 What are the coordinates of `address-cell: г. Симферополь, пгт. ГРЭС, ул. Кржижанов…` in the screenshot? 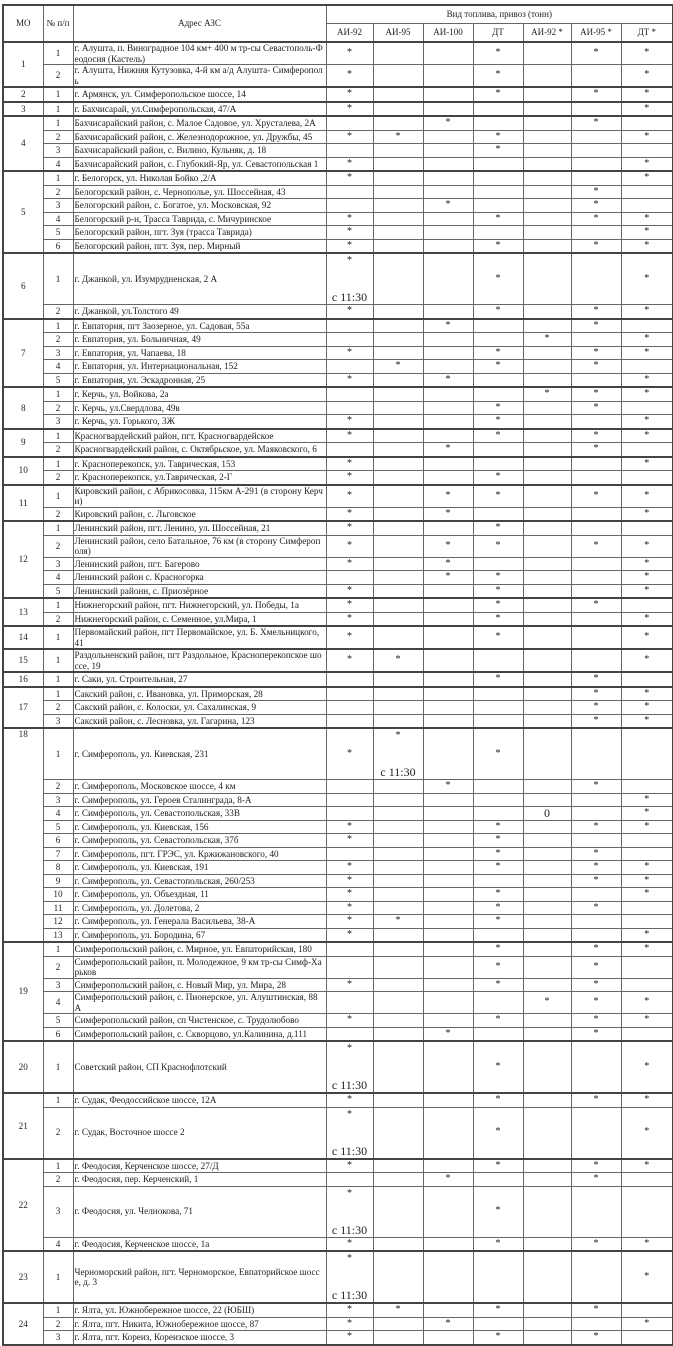 It's located at (199, 853).